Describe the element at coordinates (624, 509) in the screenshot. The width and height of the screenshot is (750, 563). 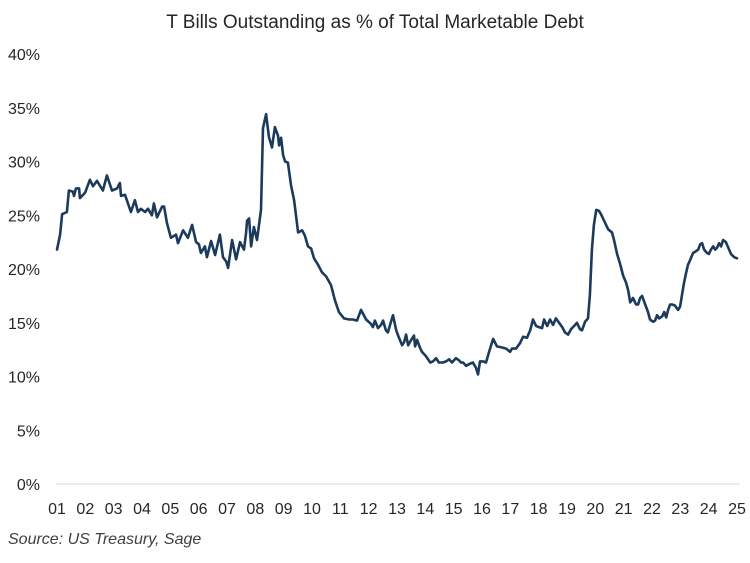
I see `x-tick-label: 21` at that location.